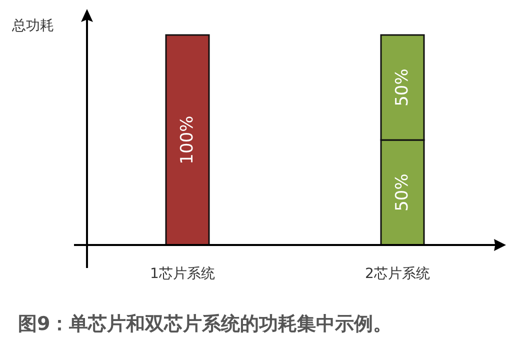 The image size is (512, 339). What do you see at coordinates (182, 274) in the screenshot?
I see `x-tick-label: 1芯片系统` at bounding box center [182, 274].